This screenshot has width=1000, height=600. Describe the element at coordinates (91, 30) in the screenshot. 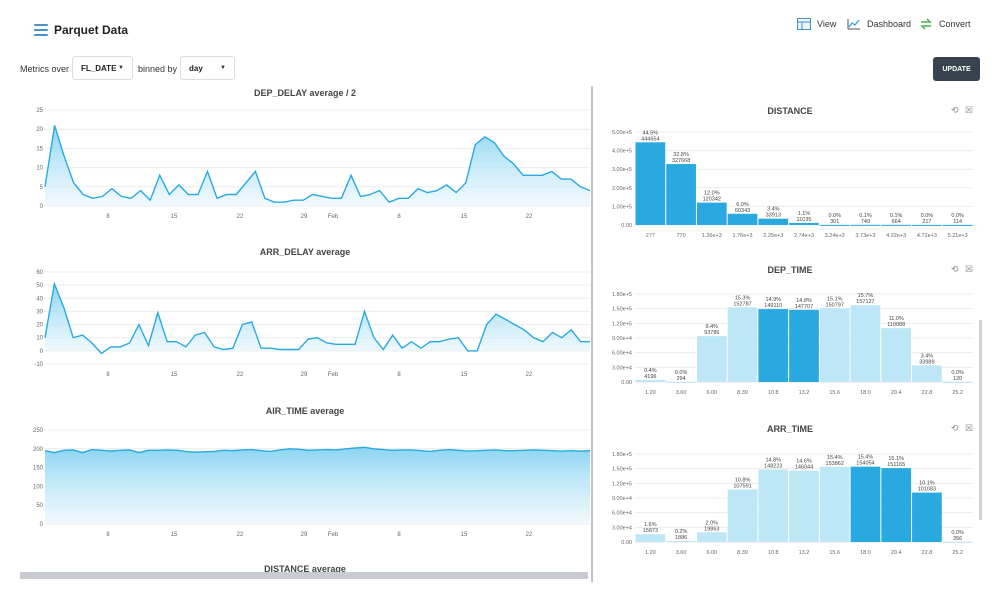

I see `page-title: Parquet Data` at that location.